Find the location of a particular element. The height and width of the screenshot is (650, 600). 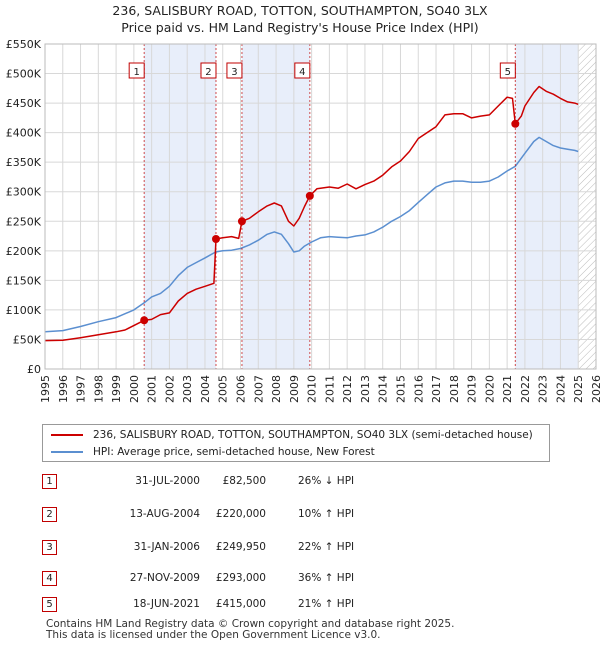

y-tick-label: £150K is located at coordinates (24, 280).